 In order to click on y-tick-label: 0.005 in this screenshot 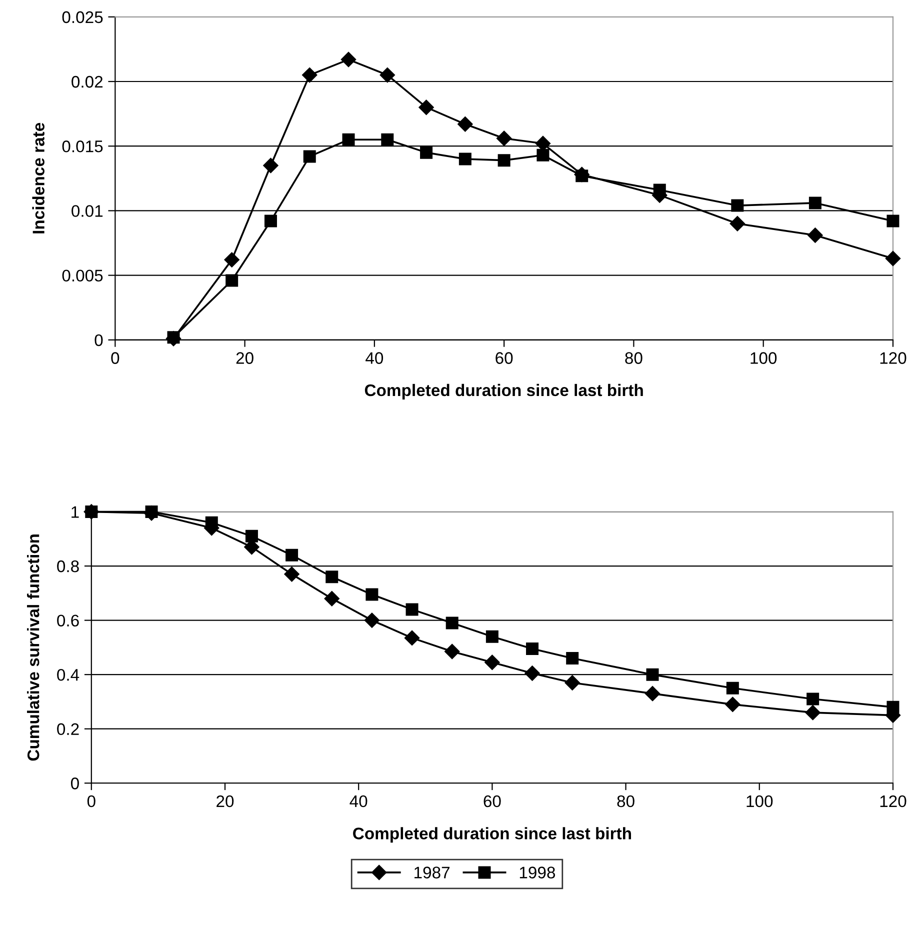, I will do `click(82, 276)`.